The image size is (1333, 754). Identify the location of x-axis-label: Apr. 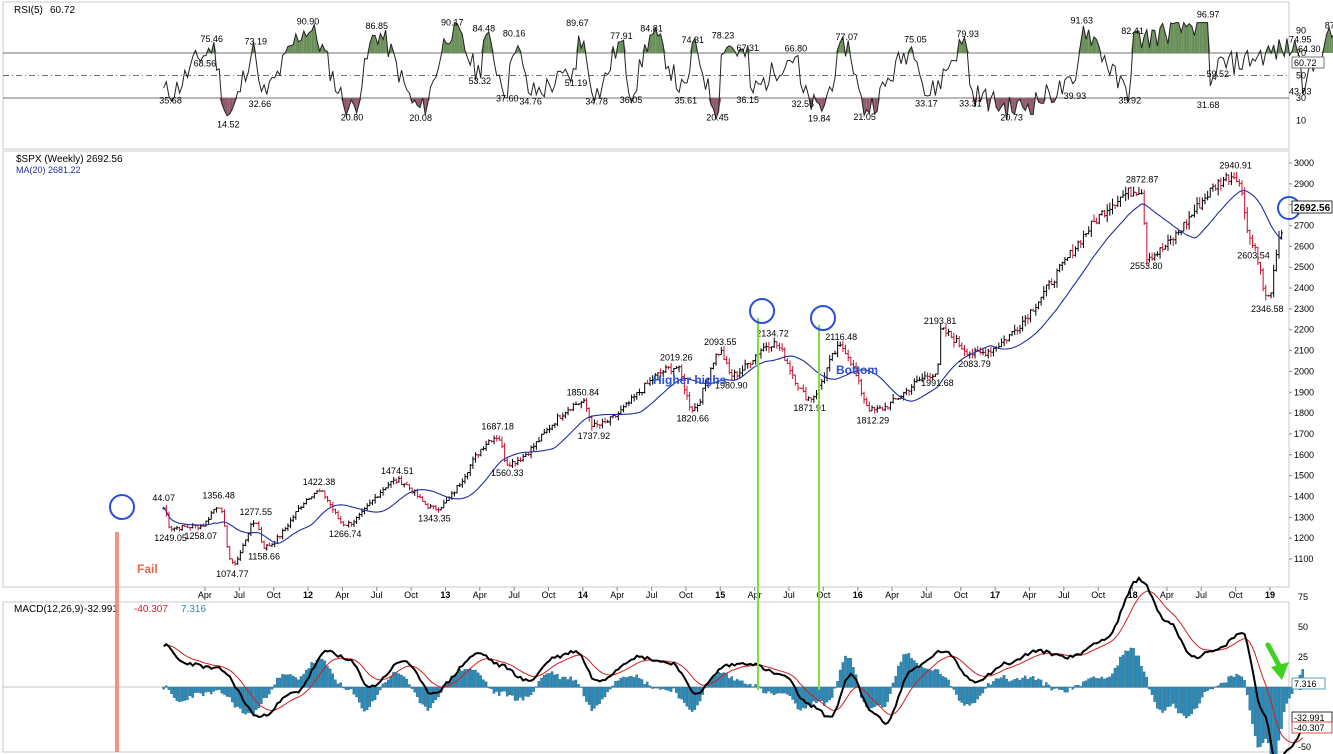
(1029, 595).